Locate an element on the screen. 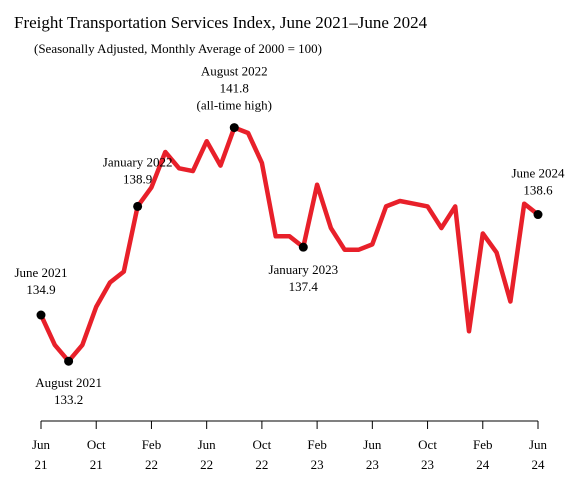 This screenshot has height=479, width=573. data-label: August 2021 is located at coordinates (68, 382).